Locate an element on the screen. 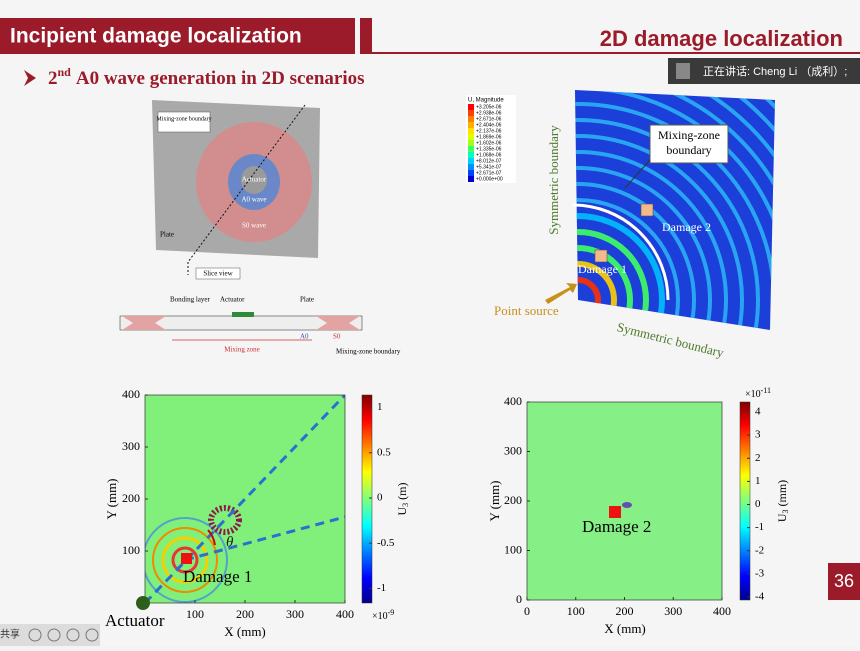 The height and width of the screenshot is (651, 860). colorbar-tick-label: -3 is located at coordinates (760, 573).